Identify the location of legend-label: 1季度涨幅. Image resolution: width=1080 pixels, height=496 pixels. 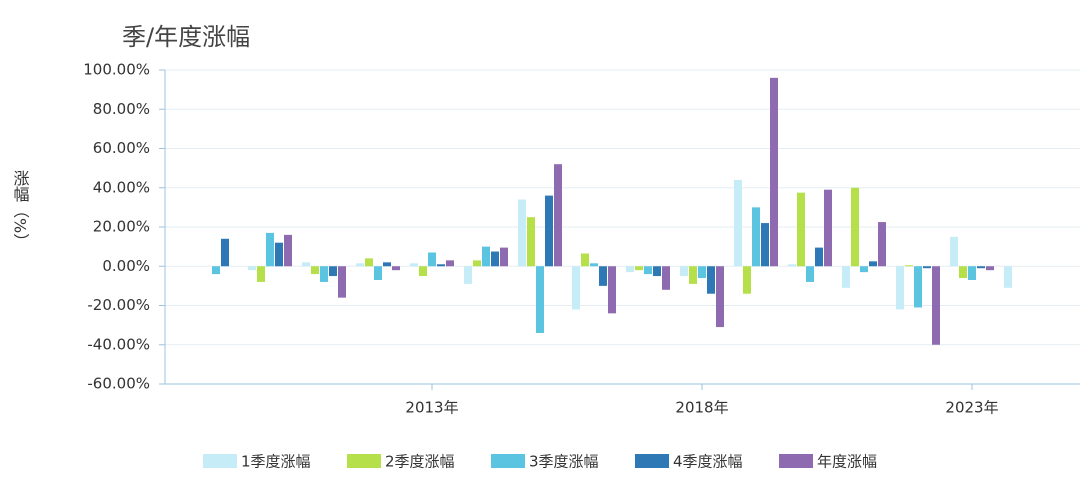
(276, 462).